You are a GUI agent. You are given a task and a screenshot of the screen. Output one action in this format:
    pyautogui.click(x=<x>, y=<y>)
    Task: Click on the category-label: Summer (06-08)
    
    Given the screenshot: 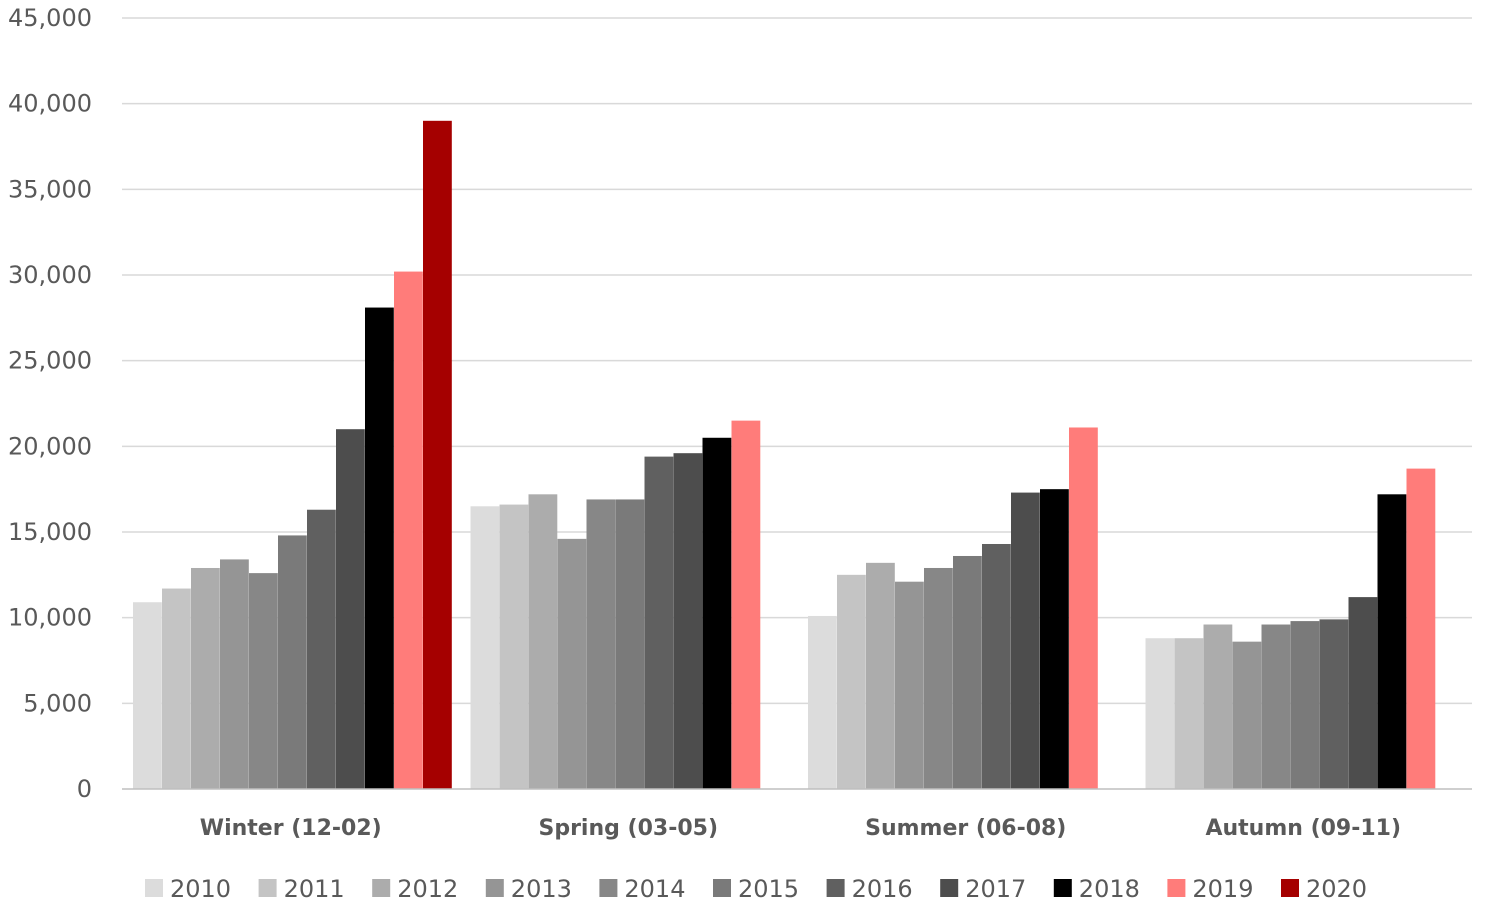 What is the action you would take?
    pyautogui.click(x=965, y=828)
    